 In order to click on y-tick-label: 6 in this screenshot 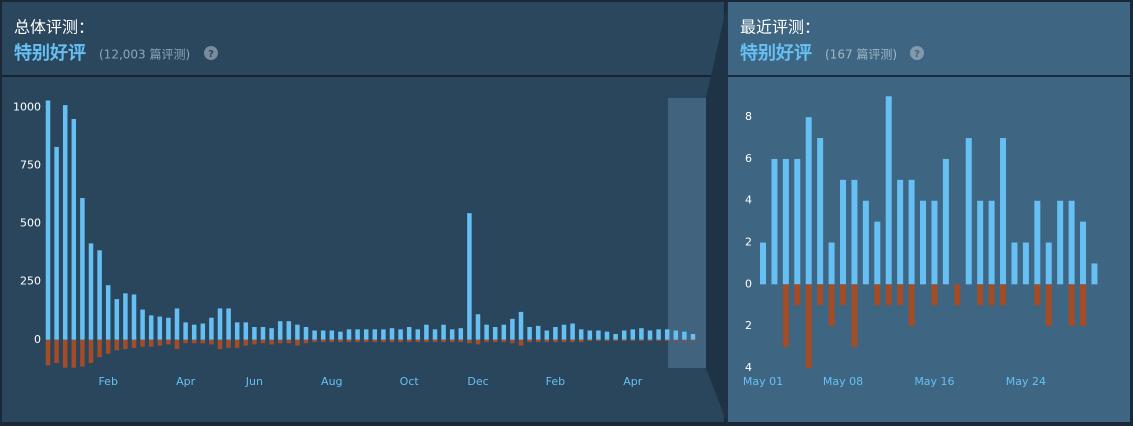, I will do `click(748, 158)`.